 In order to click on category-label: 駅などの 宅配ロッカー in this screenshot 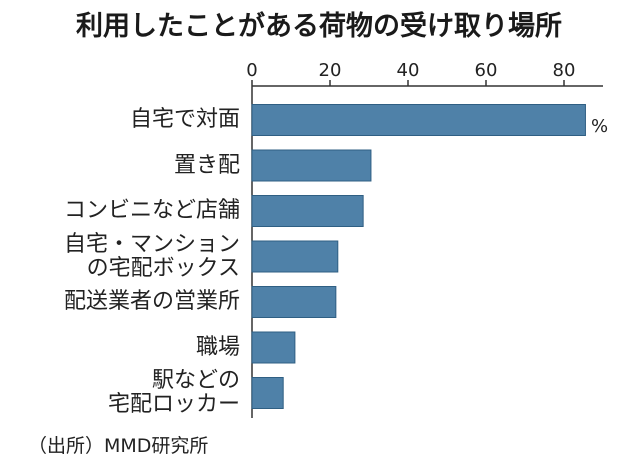, I will do `click(173, 392)`.